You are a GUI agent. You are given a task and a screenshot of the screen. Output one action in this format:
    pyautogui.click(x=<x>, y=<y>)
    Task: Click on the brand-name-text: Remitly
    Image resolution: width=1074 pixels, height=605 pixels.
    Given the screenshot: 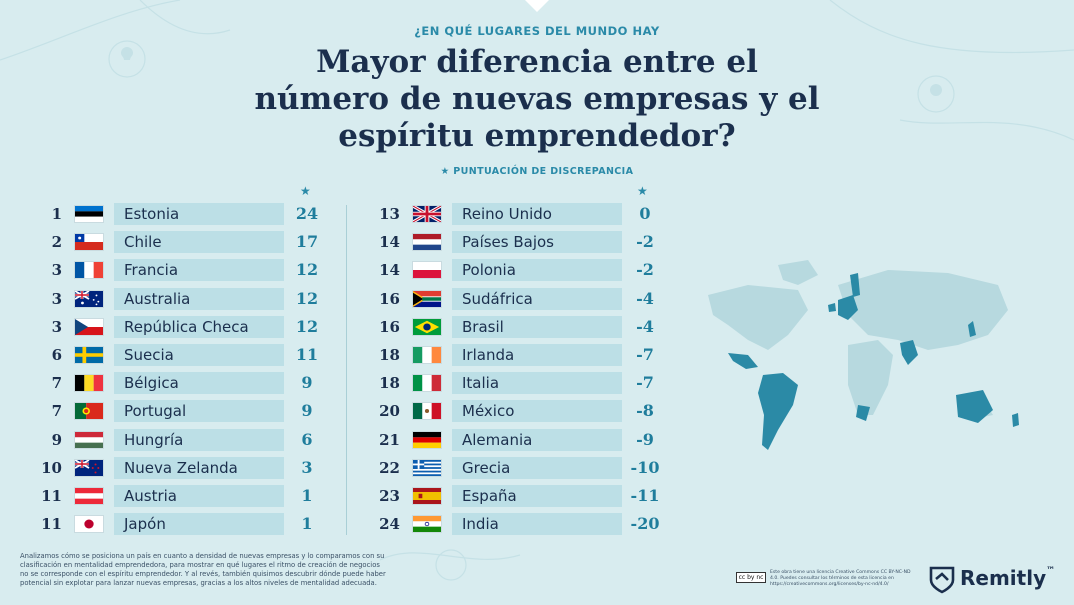 What is the action you would take?
    pyautogui.click(x=1003, y=578)
    